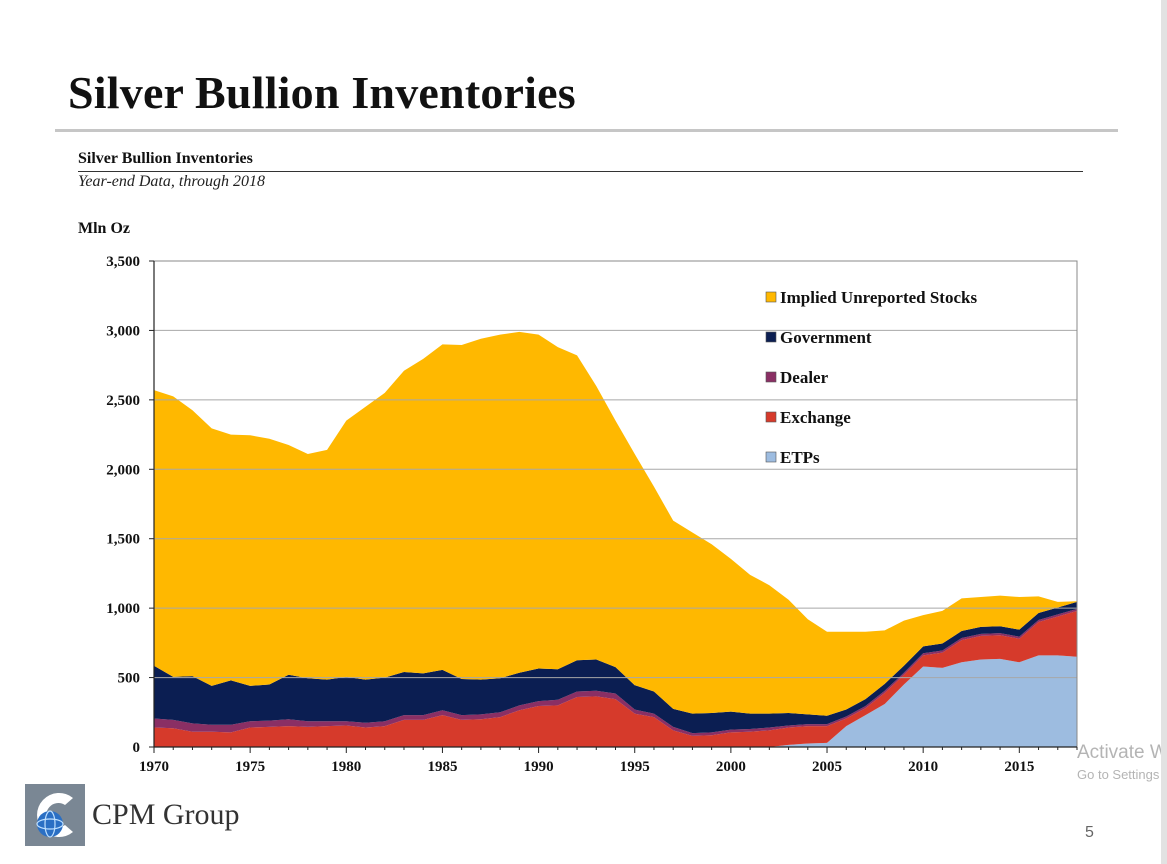 The image size is (1167, 864). Describe the element at coordinates (1089, 832) in the screenshot. I see `page-number: 5` at that location.